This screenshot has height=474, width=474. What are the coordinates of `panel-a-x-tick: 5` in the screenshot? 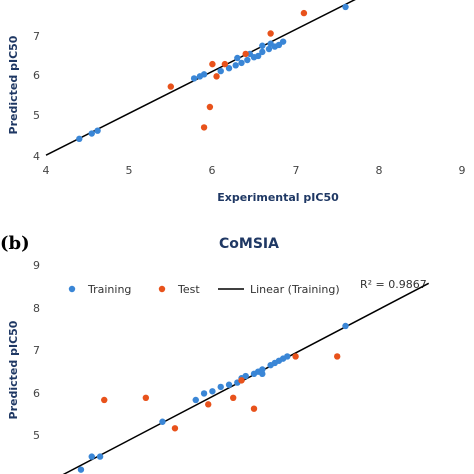 It's located at (129, 170).